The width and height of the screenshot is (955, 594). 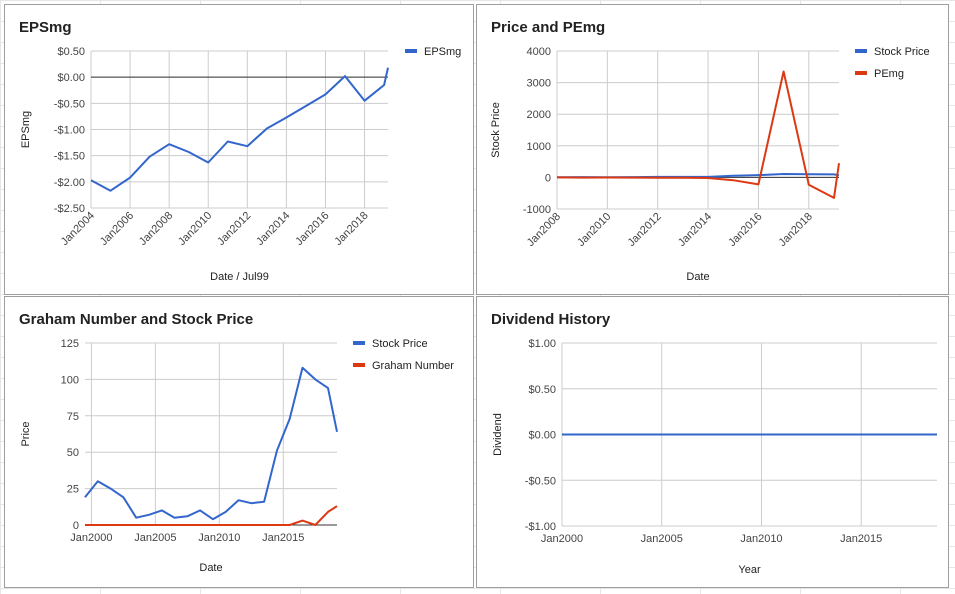 What do you see at coordinates (239, 277) in the screenshot?
I see `x-axis-label: Date / Jul99` at bounding box center [239, 277].